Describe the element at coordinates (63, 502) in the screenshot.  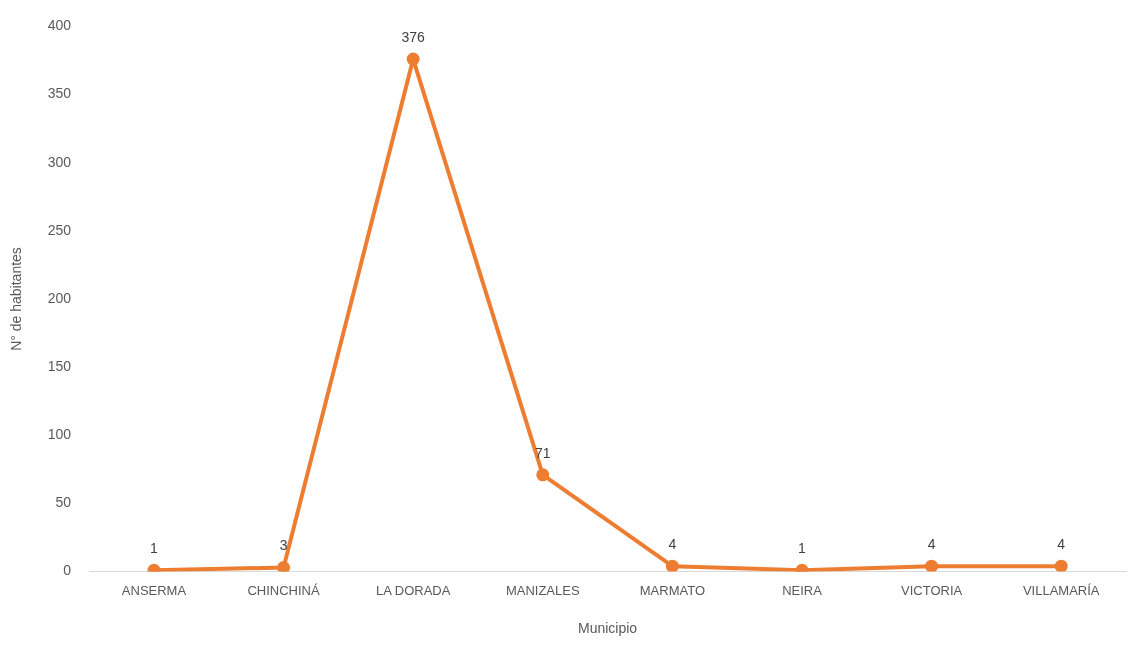
I see `y-tick-label: 50` at that location.